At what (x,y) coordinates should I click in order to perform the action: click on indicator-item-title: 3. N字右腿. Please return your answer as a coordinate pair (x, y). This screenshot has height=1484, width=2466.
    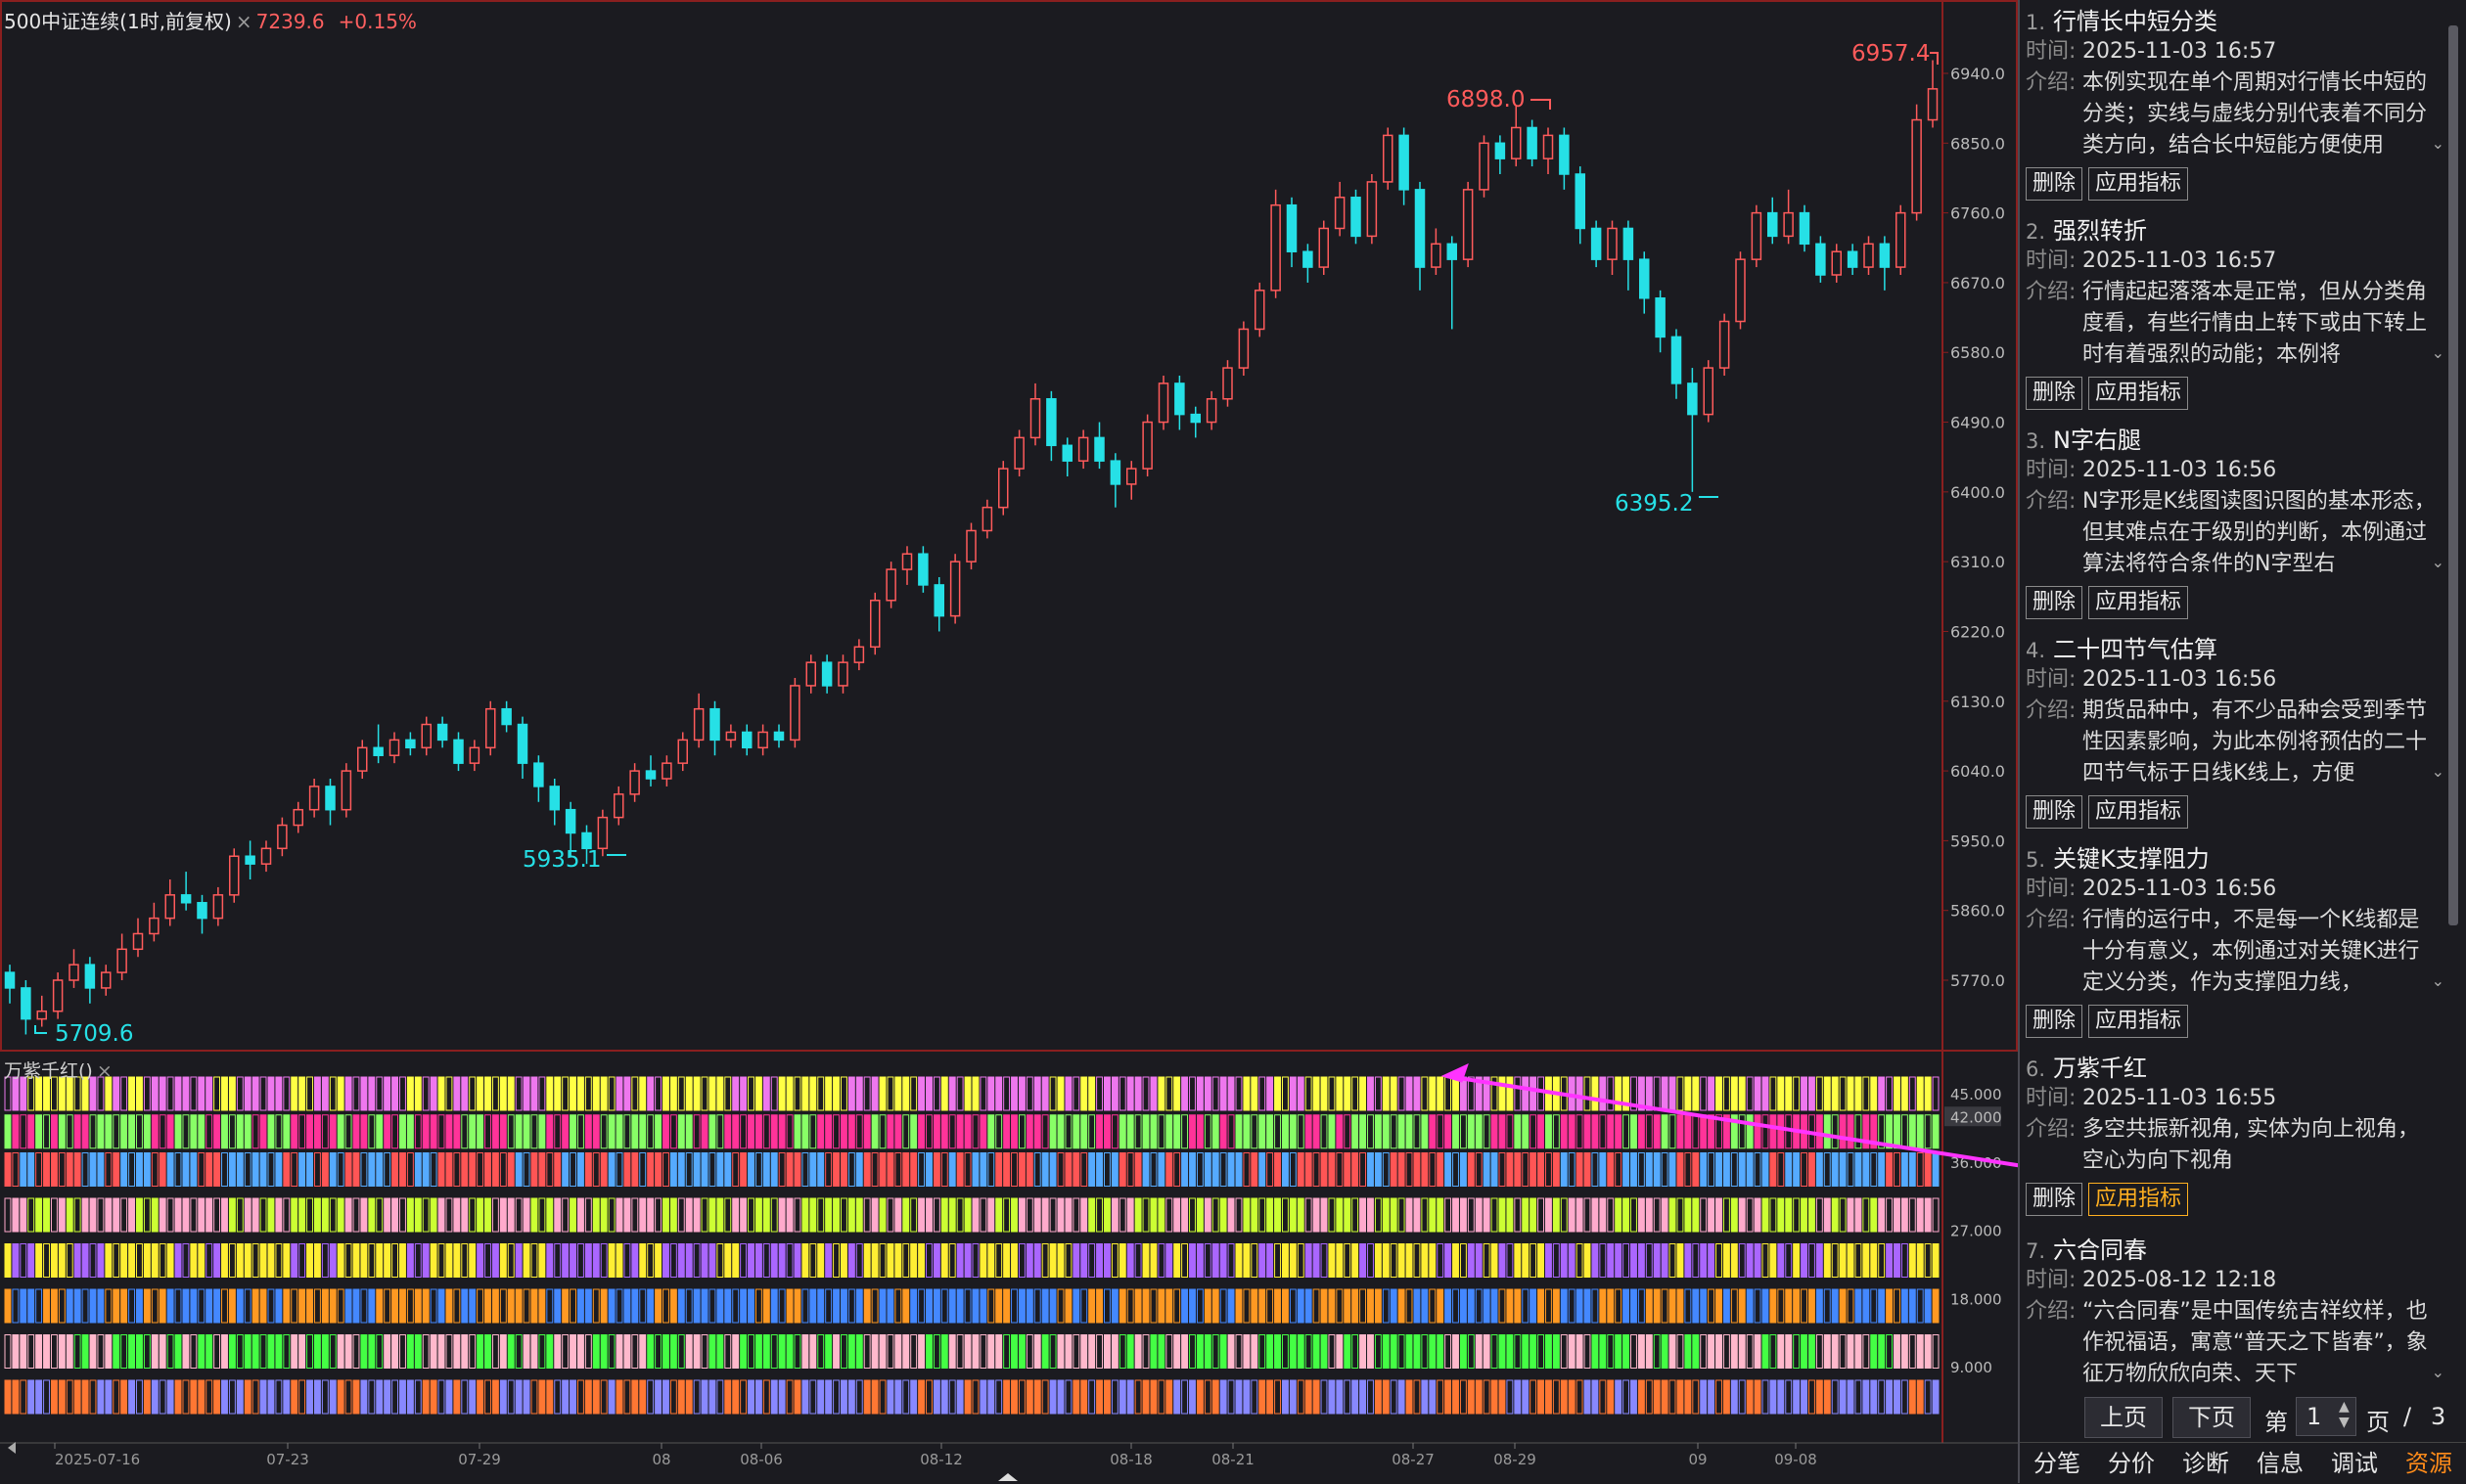
    Looking at the image, I should click on (2232, 438).